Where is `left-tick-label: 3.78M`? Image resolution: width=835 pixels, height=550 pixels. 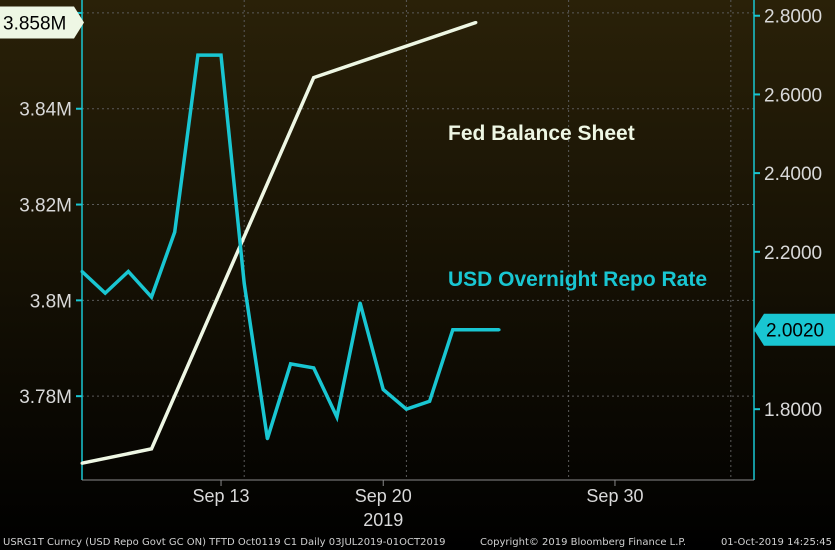 left-tick-label: 3.78M is located at coordinates (45, 397).